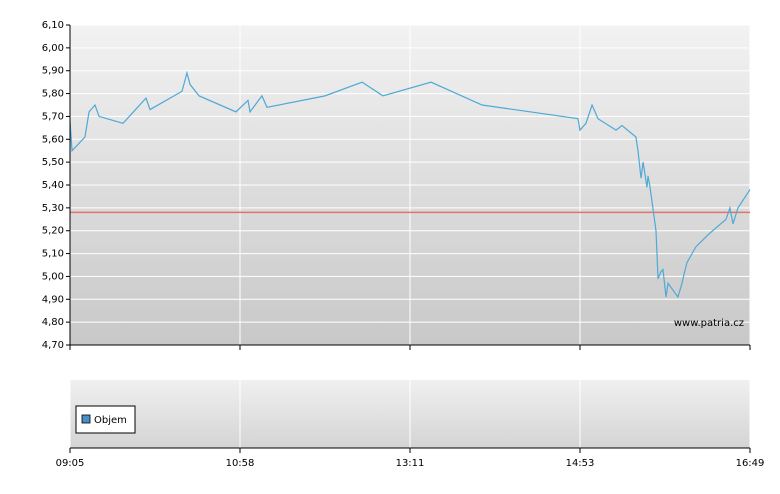 This screenshot has height=494, width=780. I want to click on x-tick-label: 14:53, so click(580, 463).